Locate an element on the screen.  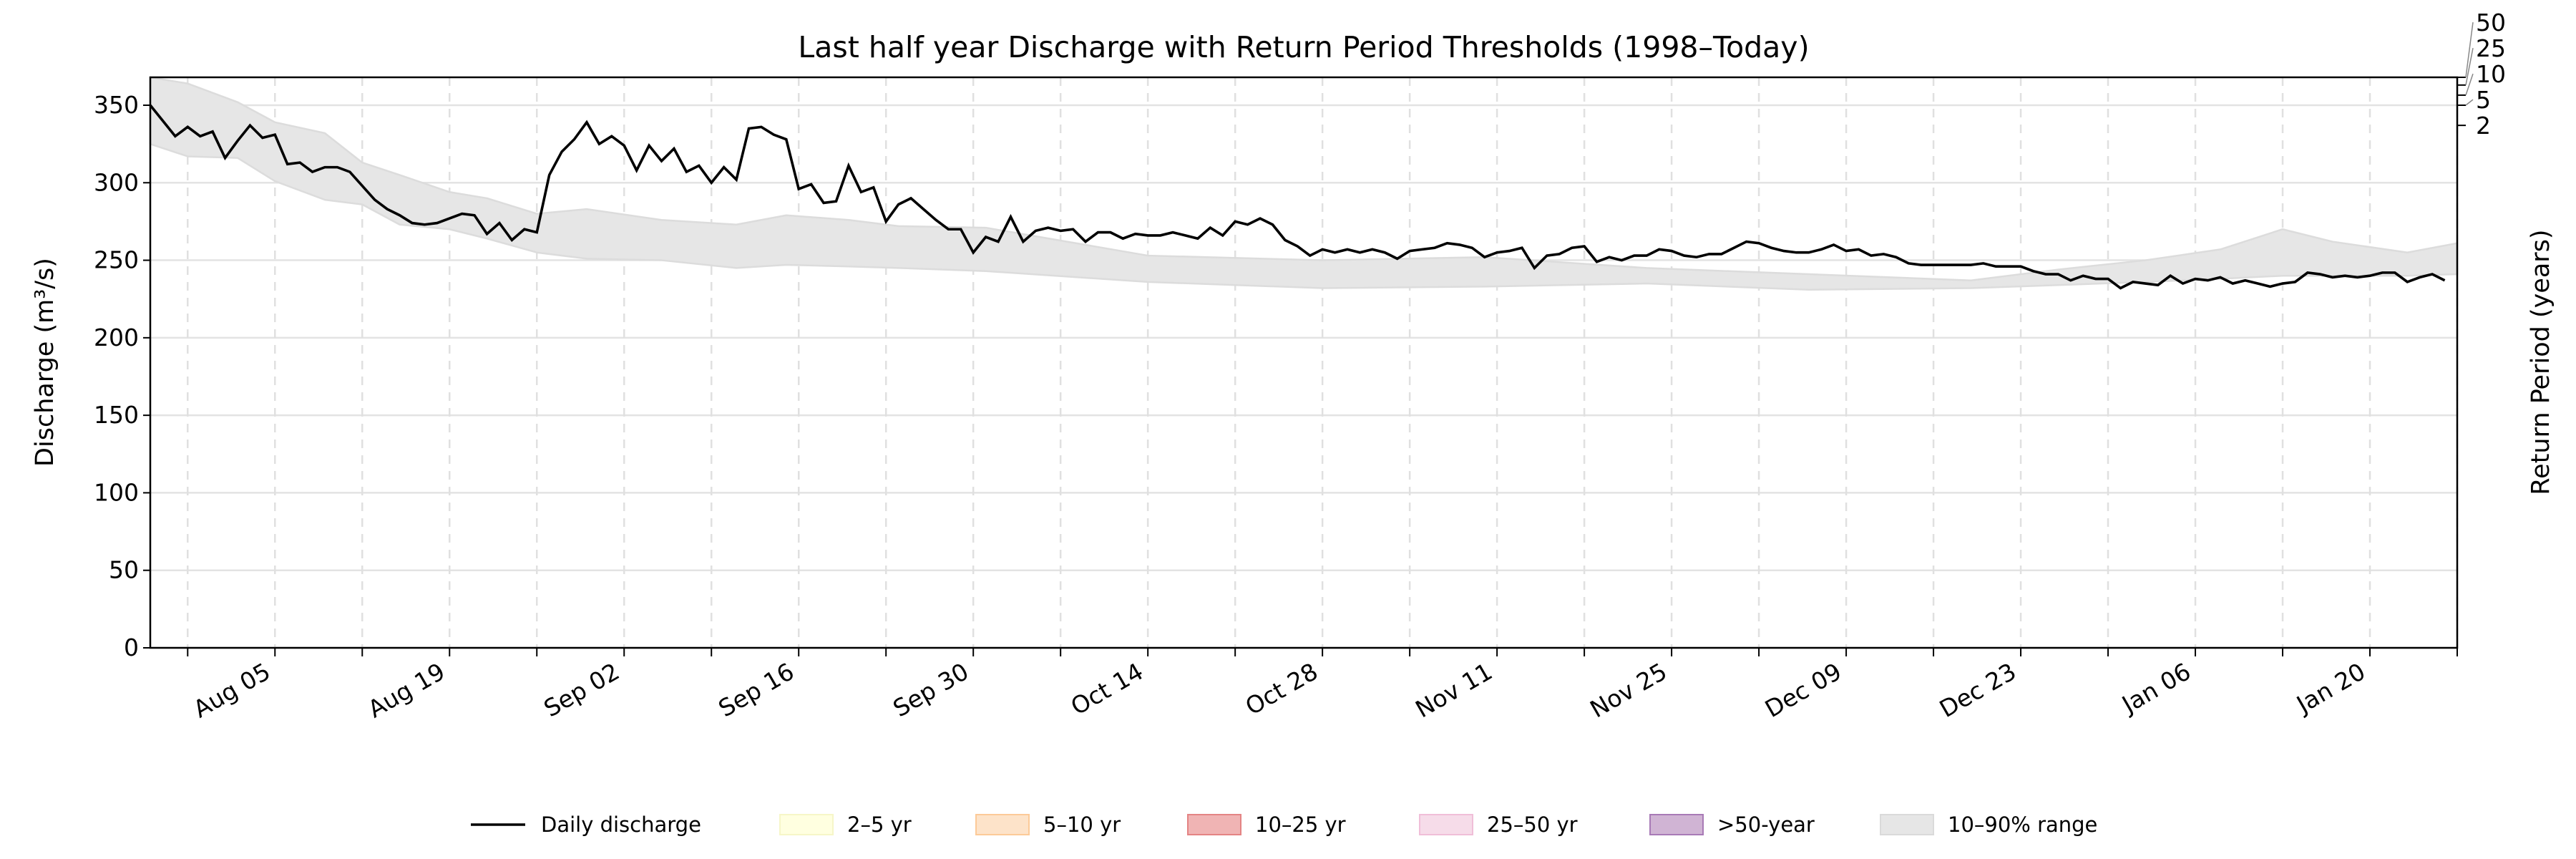
return-period-tick-label: 5 is located at coordinates (2483, 100).